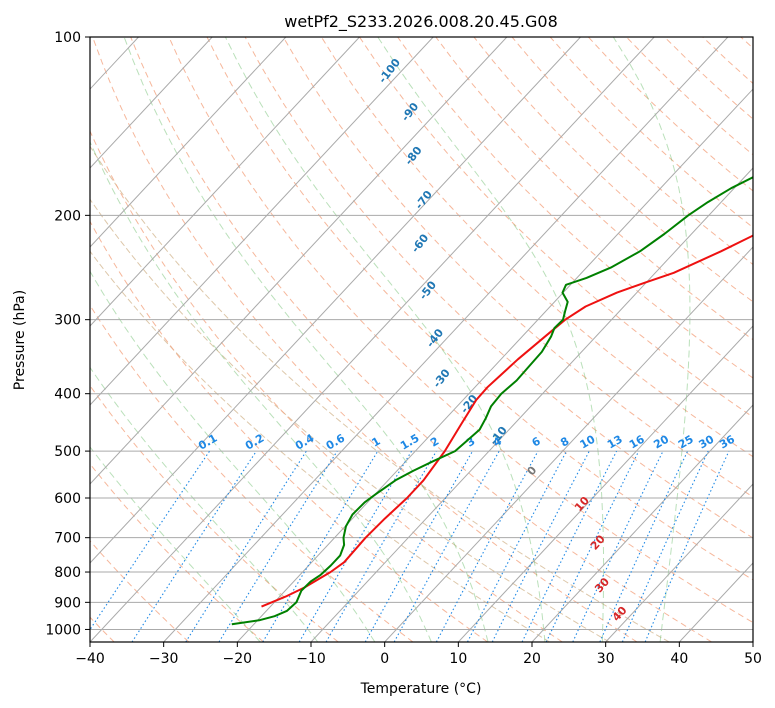 The image size is (775, 708). Describe the element at coordinates (67, 573) in the screenshot. I see `y-tick-label: 800` at that location.